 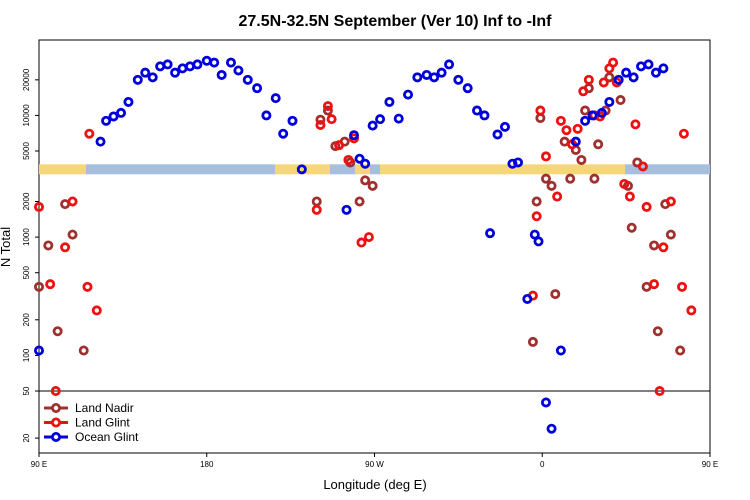 I want to click on y-tick-label: 200, so click(x=26, y=320).